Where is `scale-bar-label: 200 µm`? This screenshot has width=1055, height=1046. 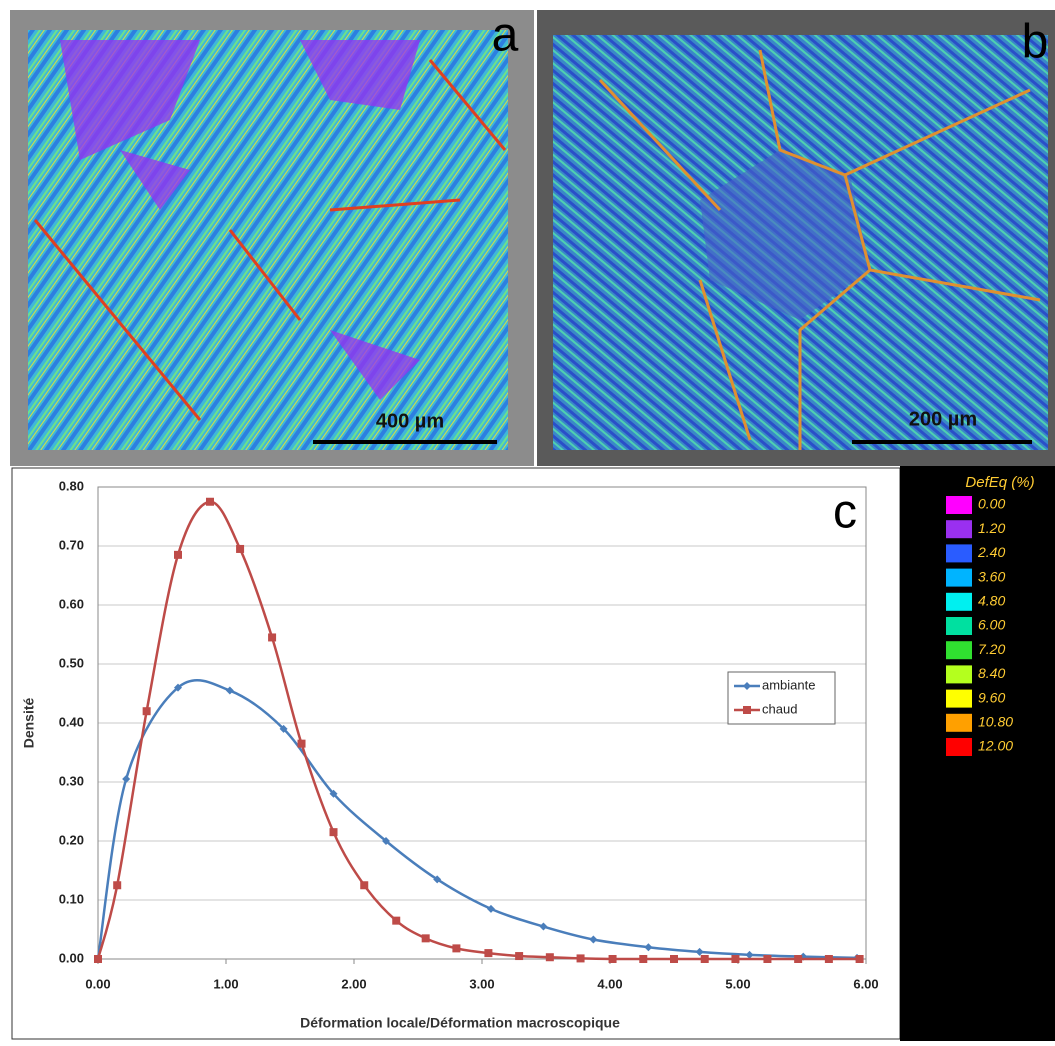
scale-bar-label: 200 µm is located at coordinates (943, 419).